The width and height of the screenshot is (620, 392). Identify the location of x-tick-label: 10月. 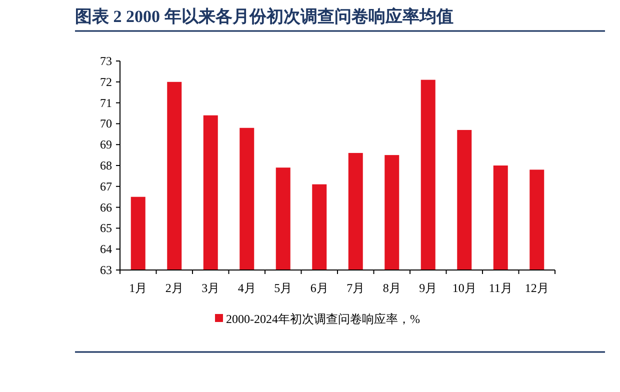
(464, 288).